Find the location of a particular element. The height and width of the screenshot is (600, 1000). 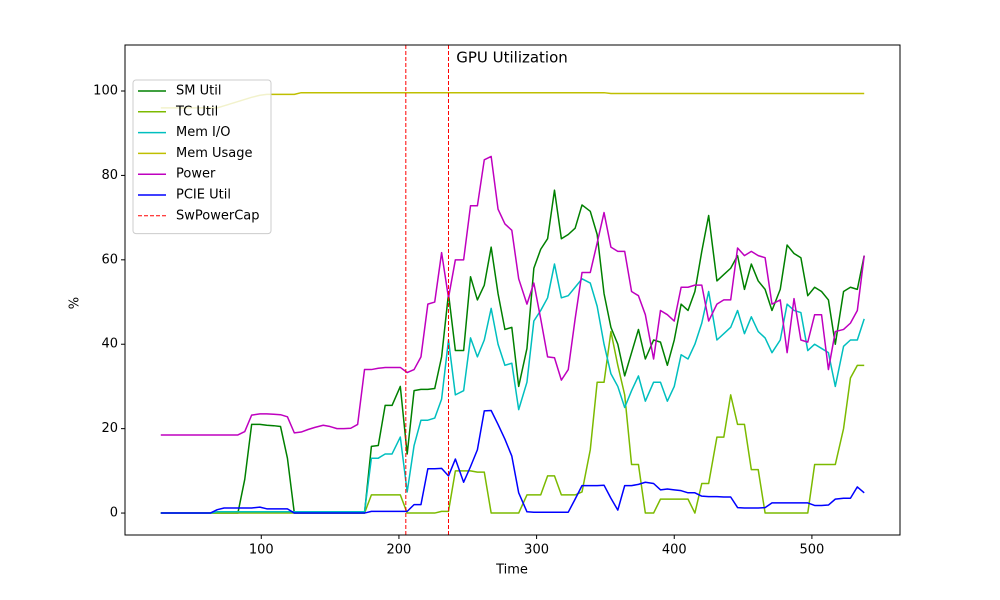

legend-label: Mem Usage is located at coordinates (214, 153).